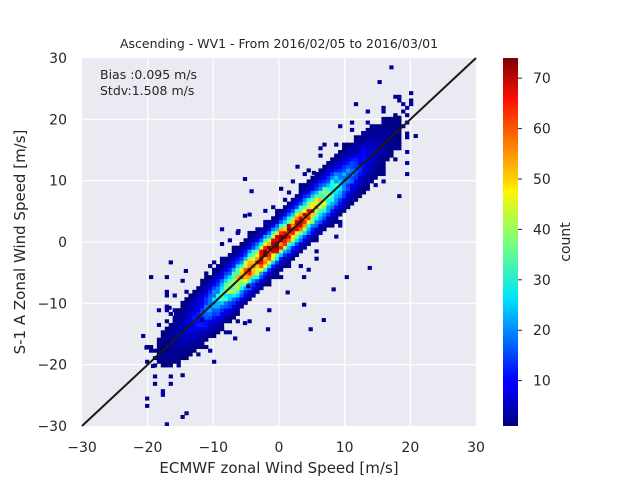 This screenshot has width=640, height=480. I want to click on y-tick-label: −10, so click(52, 304).